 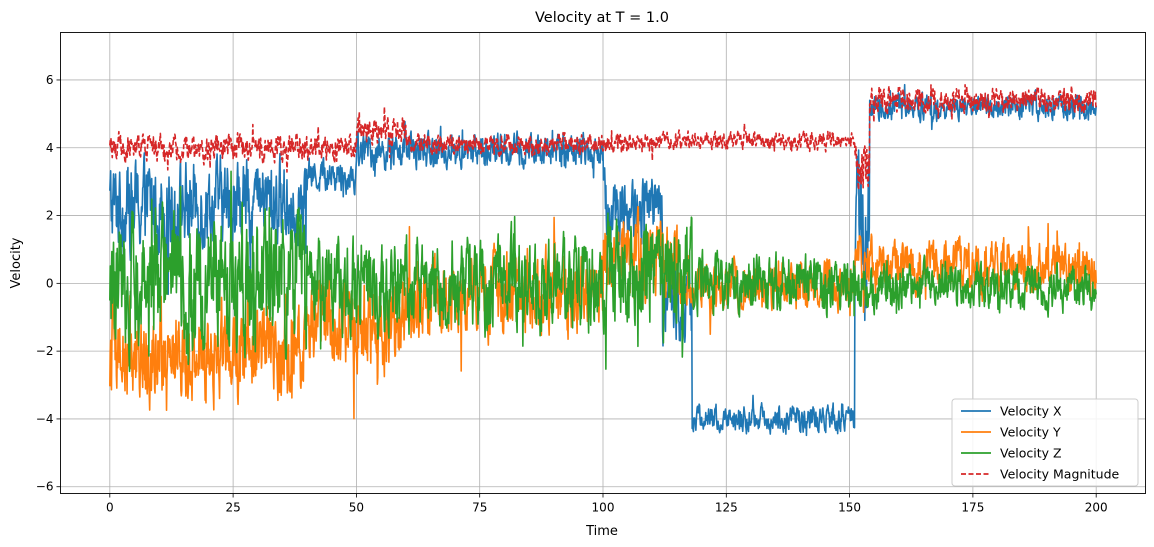 I want to click on legend-box, so click(x=1045, y=442).